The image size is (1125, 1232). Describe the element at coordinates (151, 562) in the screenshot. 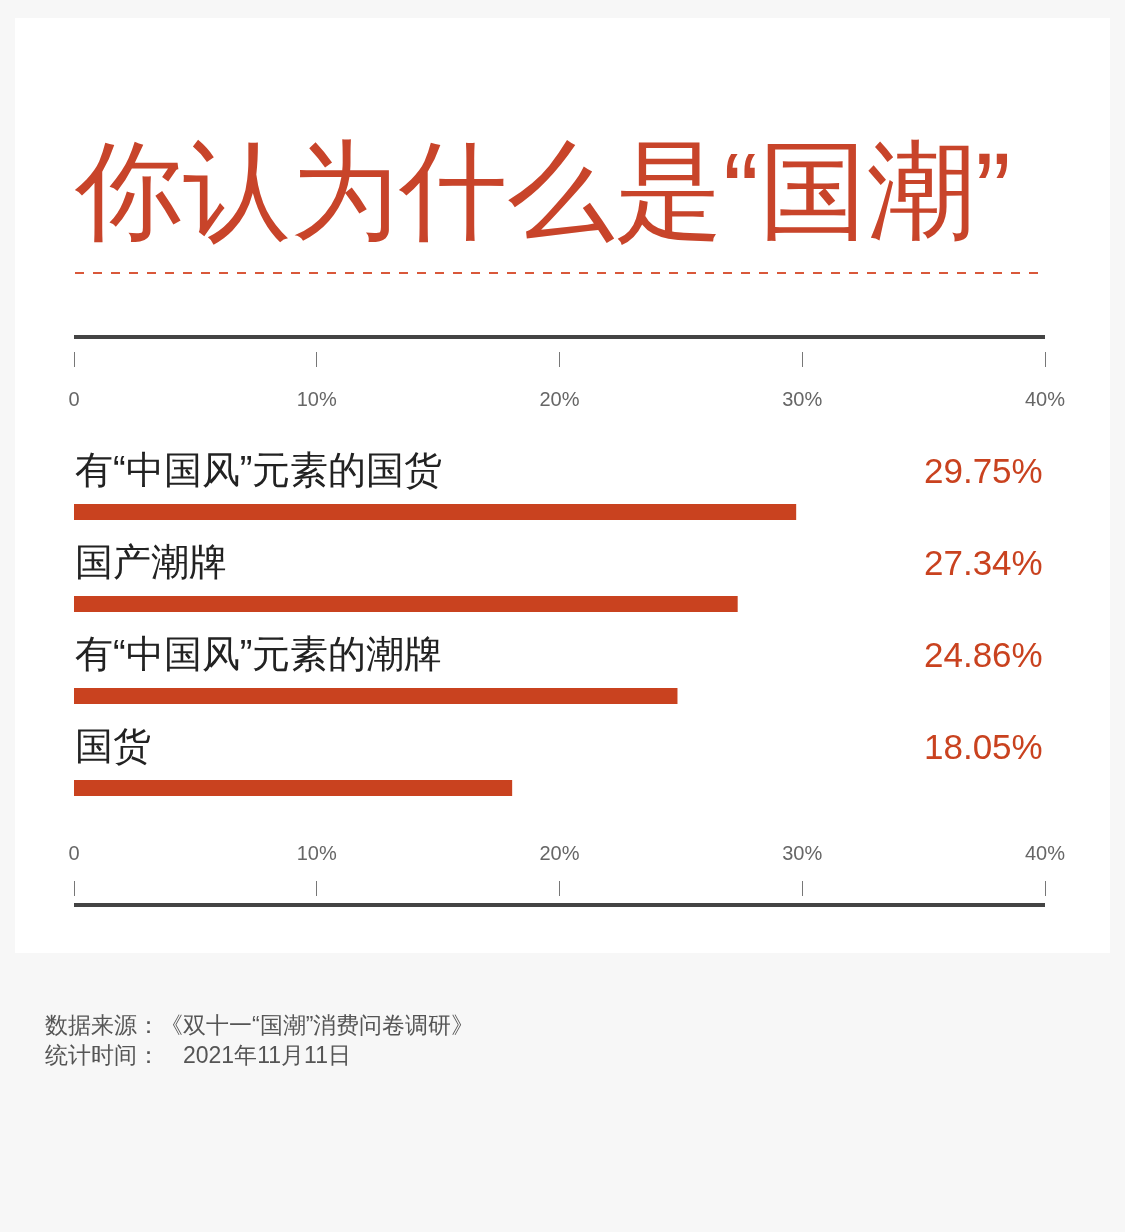

I see `y-tick-label: 国产潮牌` at that location.